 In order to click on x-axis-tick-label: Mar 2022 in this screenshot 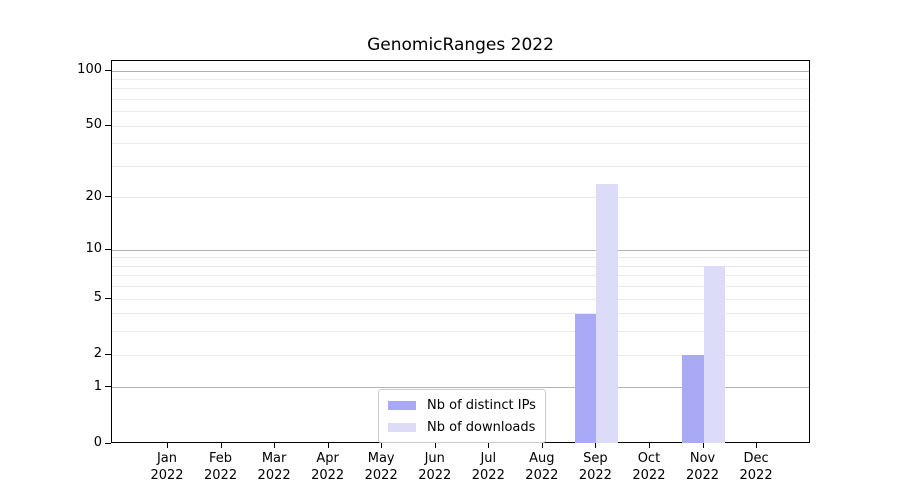, I will do `click(274, 467)`.